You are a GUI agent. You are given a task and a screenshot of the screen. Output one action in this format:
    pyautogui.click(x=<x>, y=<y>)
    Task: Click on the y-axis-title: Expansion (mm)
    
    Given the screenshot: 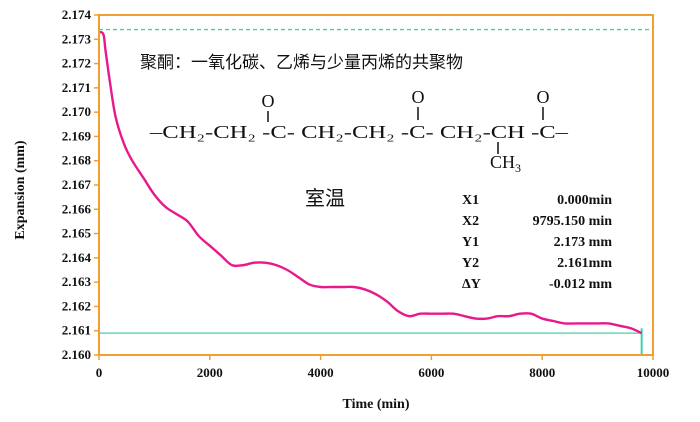 What is the action you would take?
    pyautogui.click(x=20, y=190)
    